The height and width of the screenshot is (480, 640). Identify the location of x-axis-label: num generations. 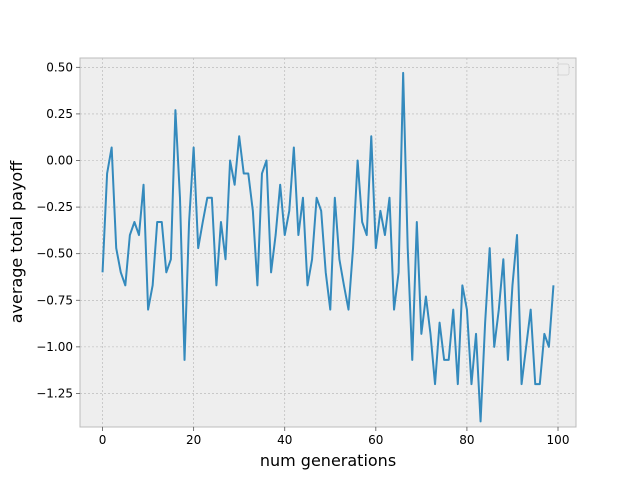
(328, 460).